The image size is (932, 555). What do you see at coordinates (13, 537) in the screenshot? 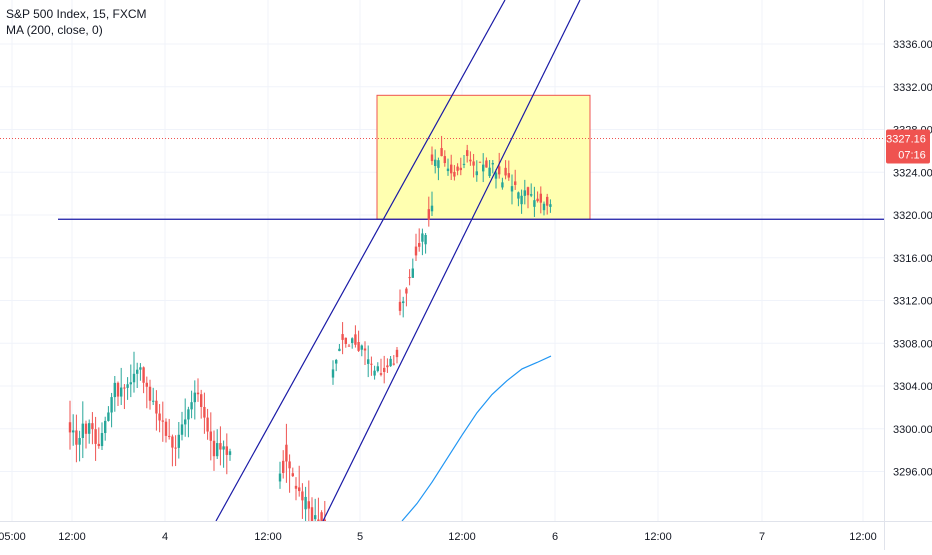
I see `time-tick-label: 05:00` at bounding box center [13, 537].